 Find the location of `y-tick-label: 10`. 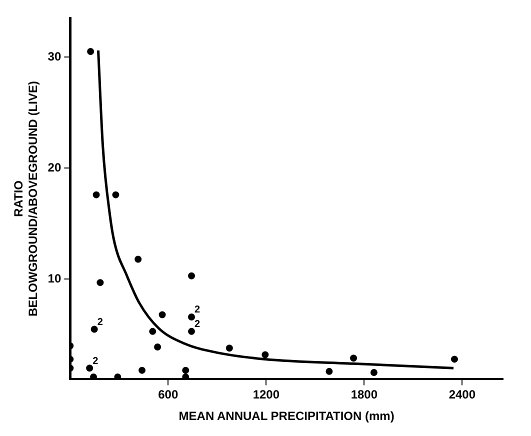

y-tick-label: 10 is located at coordinates (55, 279).